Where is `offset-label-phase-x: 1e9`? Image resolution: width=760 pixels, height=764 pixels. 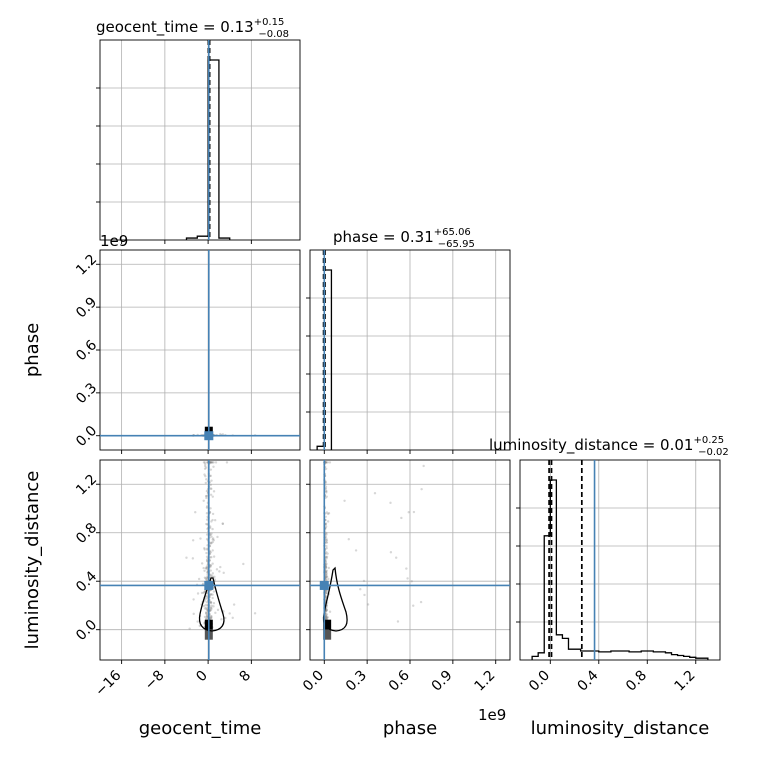
offset-label-phase-x: 1e9 is located at coordinates (492, 715).